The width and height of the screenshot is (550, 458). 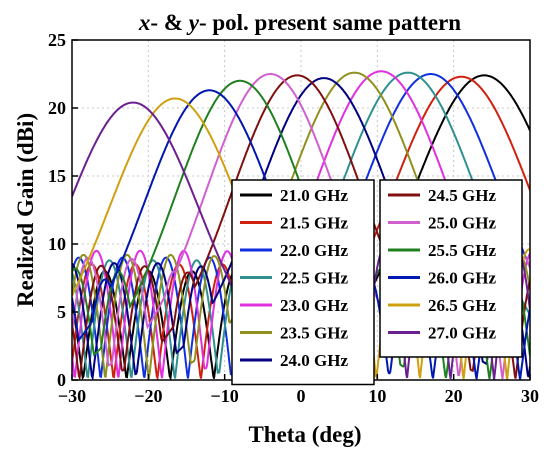 What do you see at coordinates (169, 22) in the screenshot?
I see `title-mid: - &` at bounding box center [169, 22].